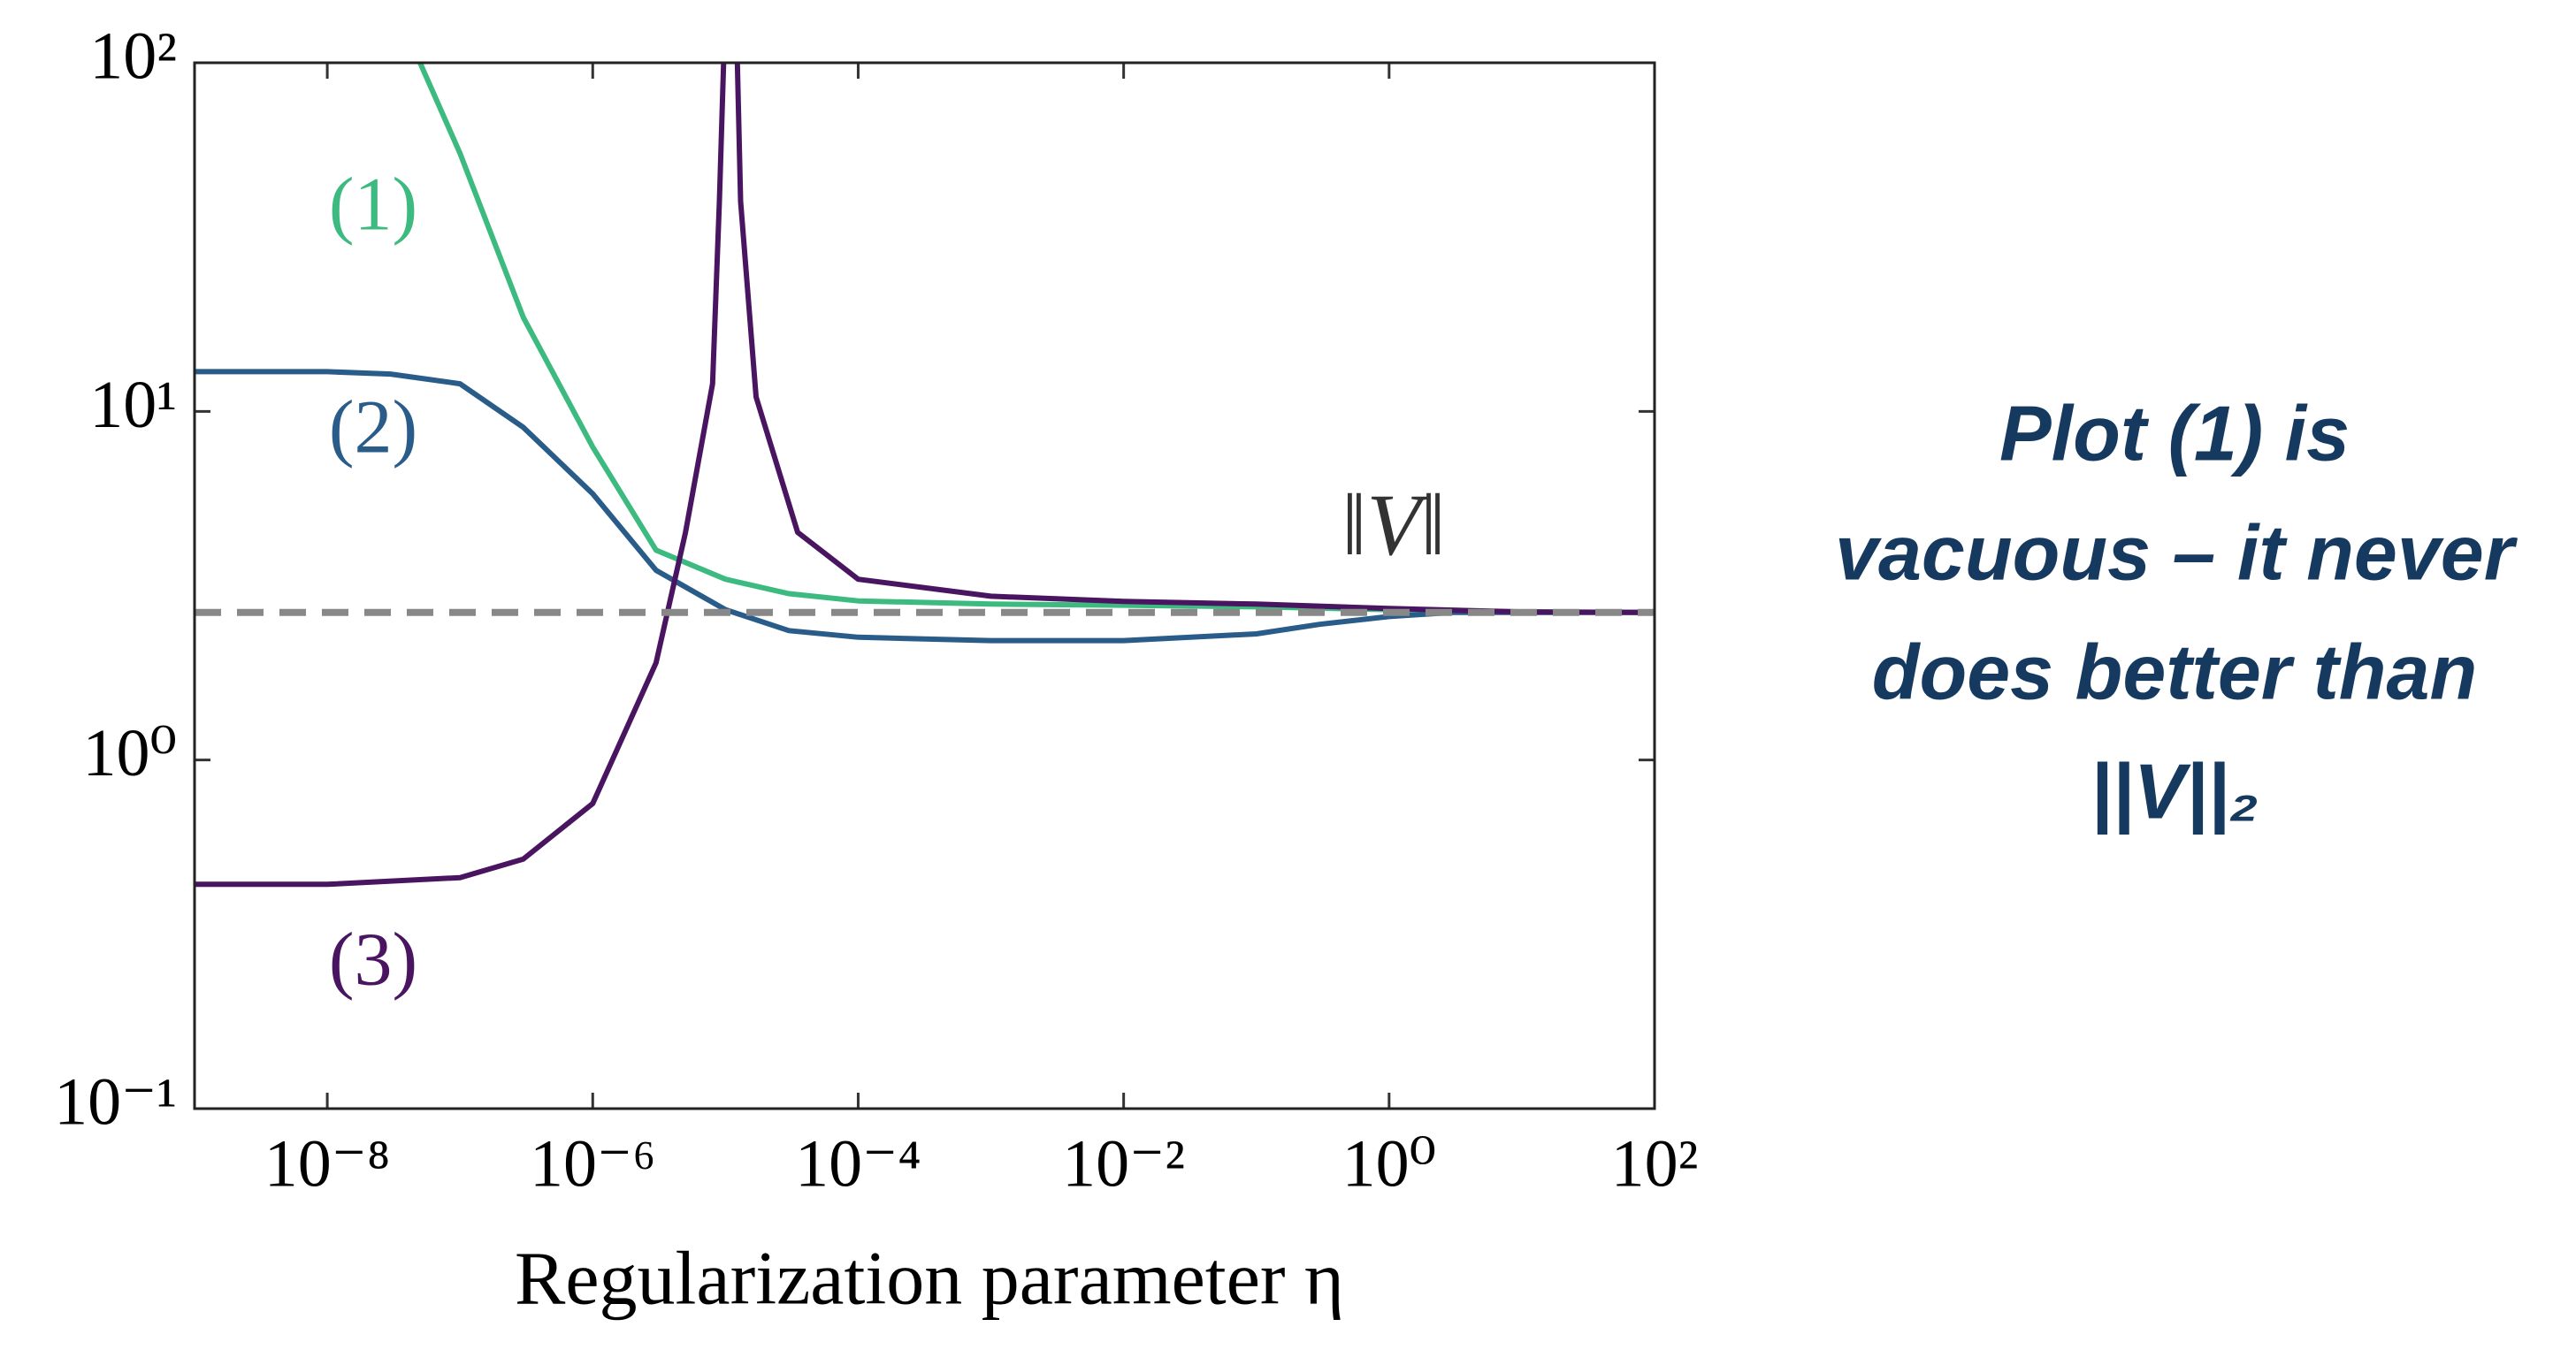 The image size is (2576, 1365). What do you see at coordinates (116, 1101) in the screenshot?
I see `y-tick-label: 10⁻¹` at bounding box center [116, 1101].